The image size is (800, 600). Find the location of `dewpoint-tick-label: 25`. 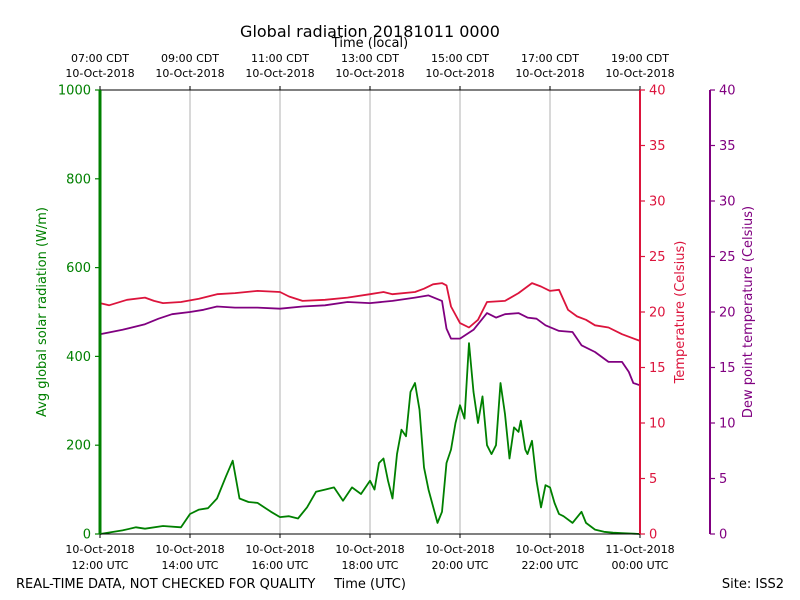

dewpoint-tick-label: 25 is located at coordinates (727, 257).